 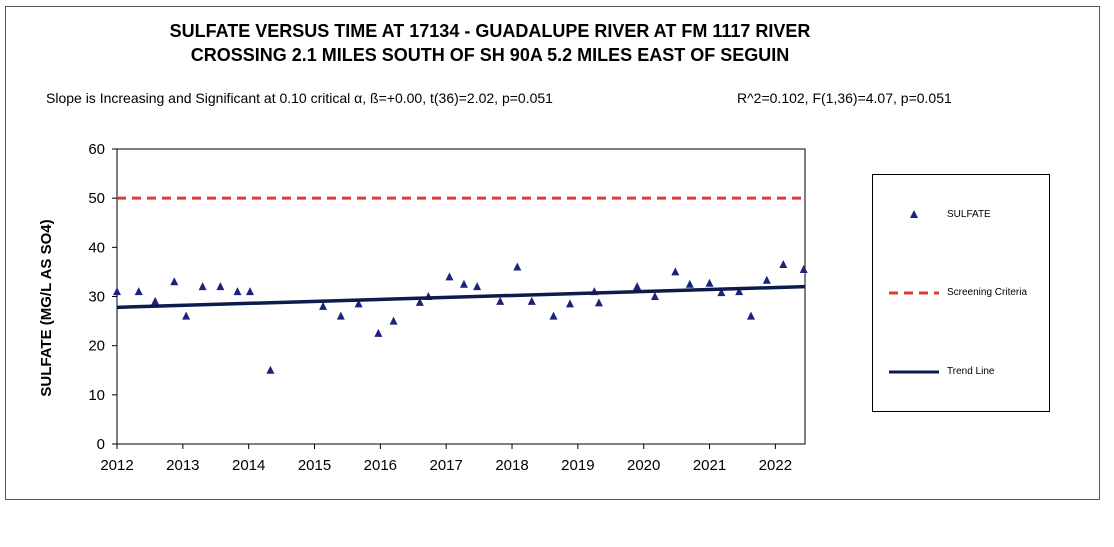 What do you see at coordinates (844, 98) in the screenshot?
I see `regression-statistics: R^2=0.102, F(1,36)=4.07, p=0.051` at bounding box center [844, 98].